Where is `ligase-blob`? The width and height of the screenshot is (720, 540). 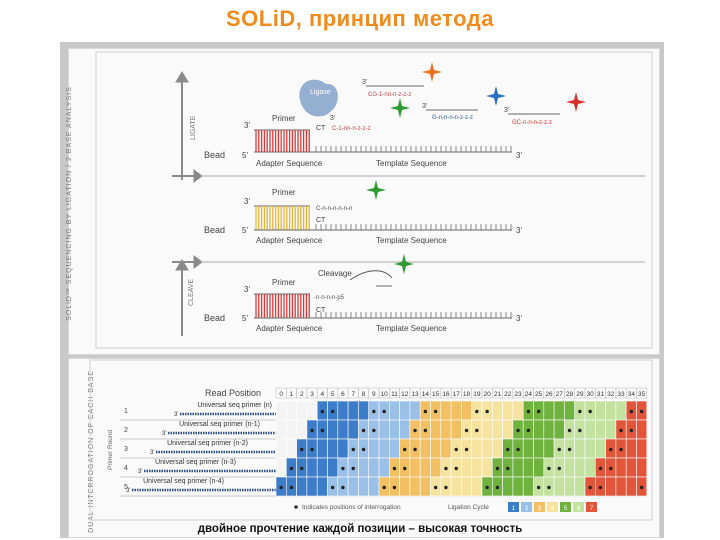
ligase-blob is located at coordinates (318, 98).